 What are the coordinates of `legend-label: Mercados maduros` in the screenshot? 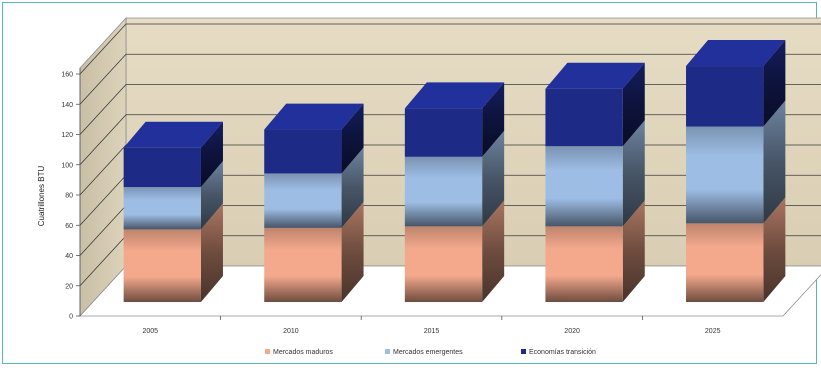 It's located at (303, 352).